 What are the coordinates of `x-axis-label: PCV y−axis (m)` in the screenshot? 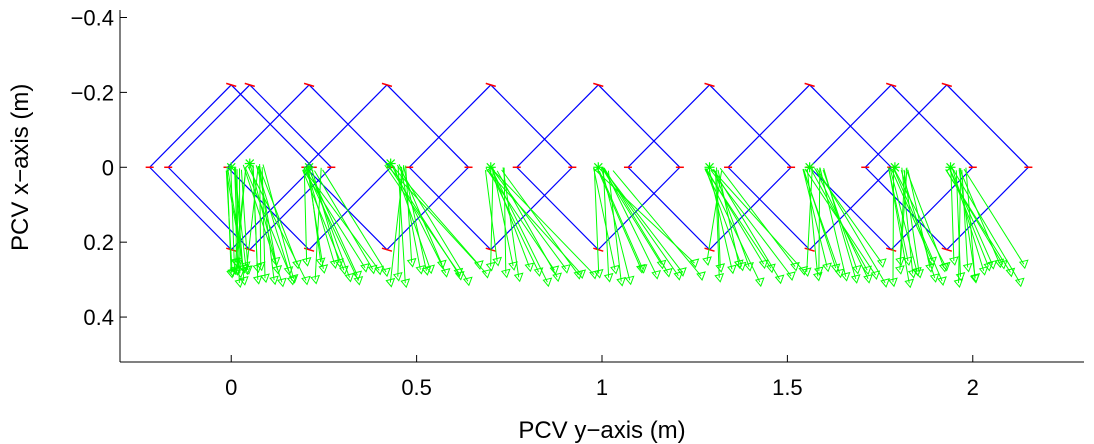 It's located at (601, 430).